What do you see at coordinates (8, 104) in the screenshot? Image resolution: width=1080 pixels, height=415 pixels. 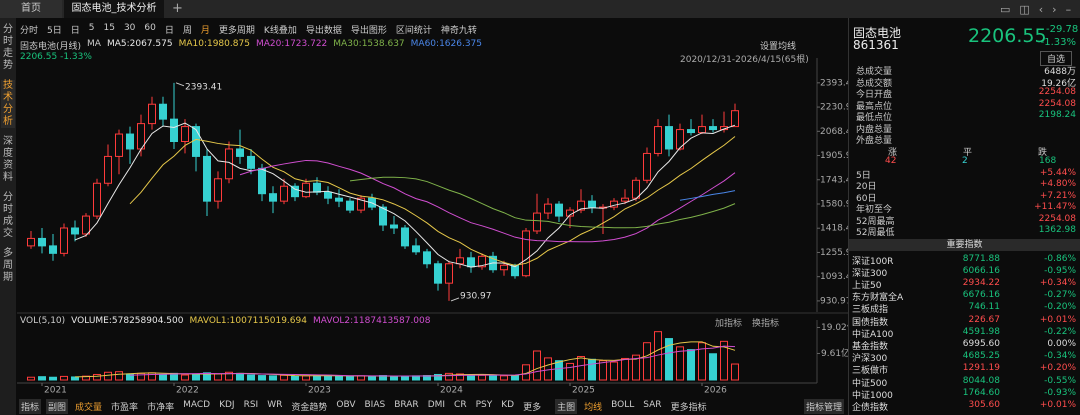 I see `side-nav-item: 技术分析` at bounding box center [8, 104].